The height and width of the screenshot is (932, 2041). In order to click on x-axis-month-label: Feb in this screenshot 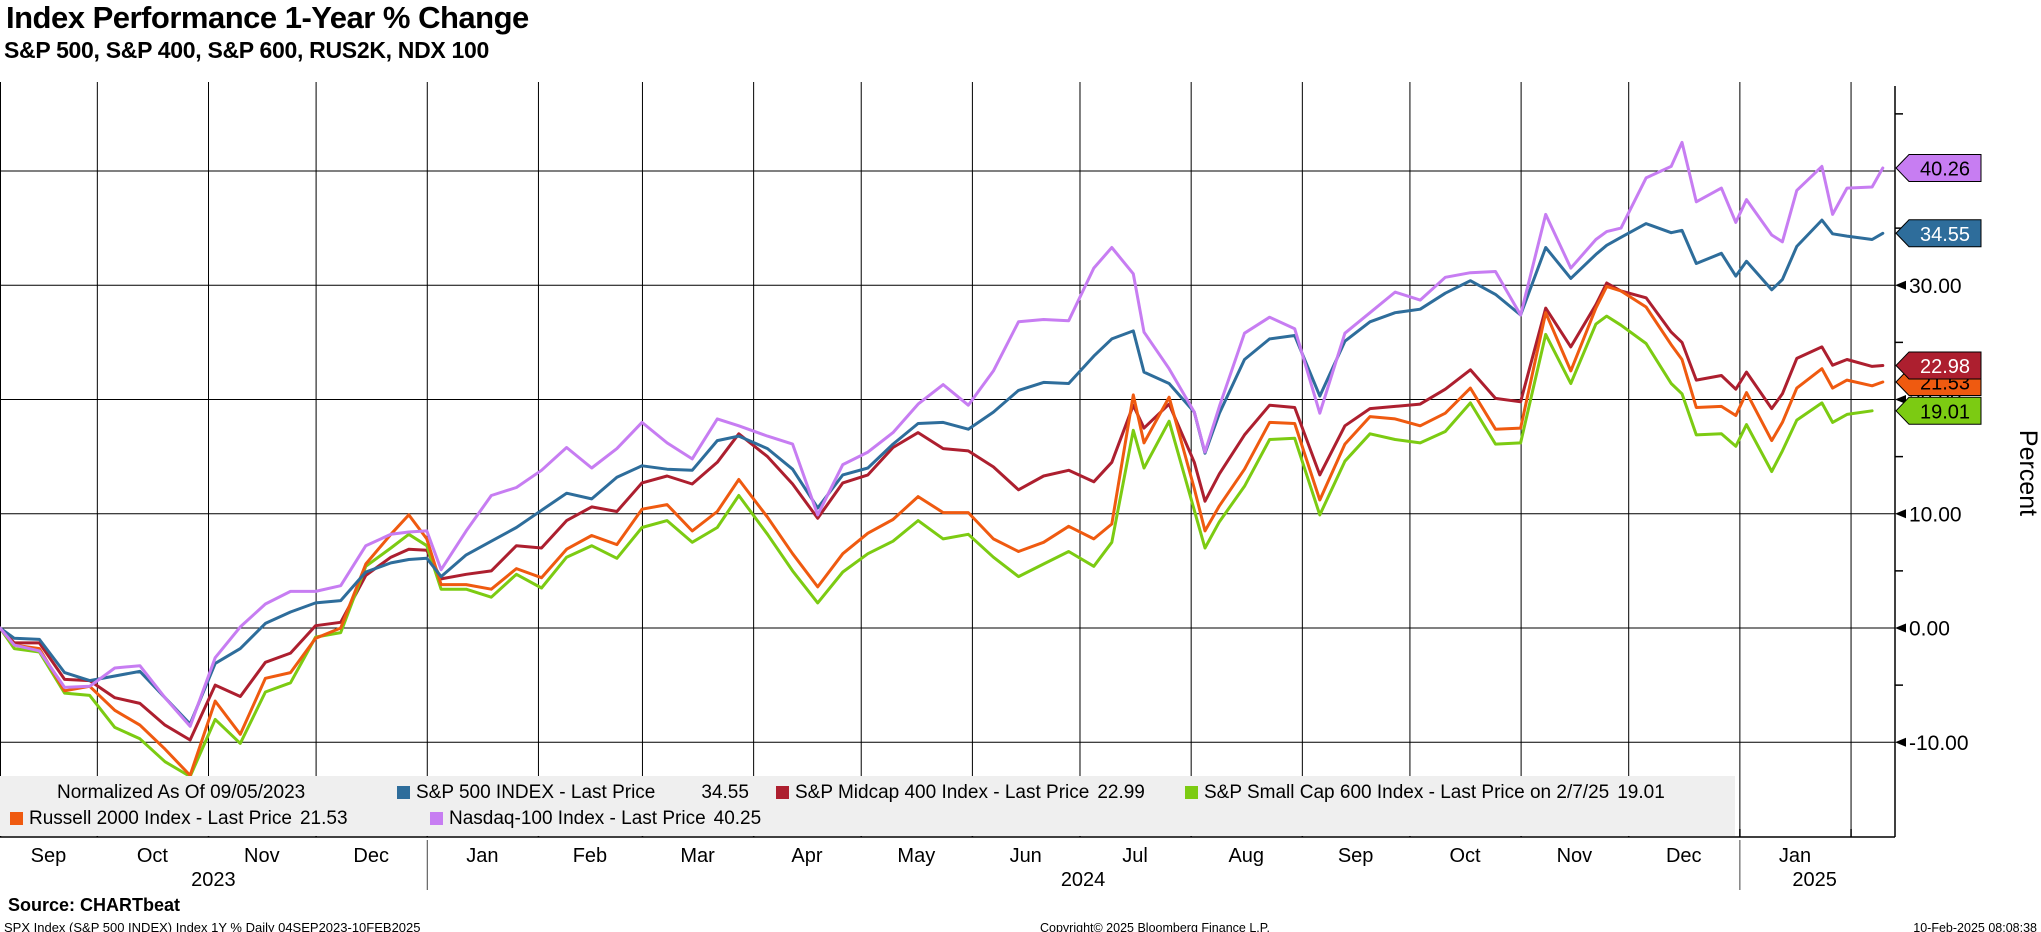, I will do `click(590, 856)`.